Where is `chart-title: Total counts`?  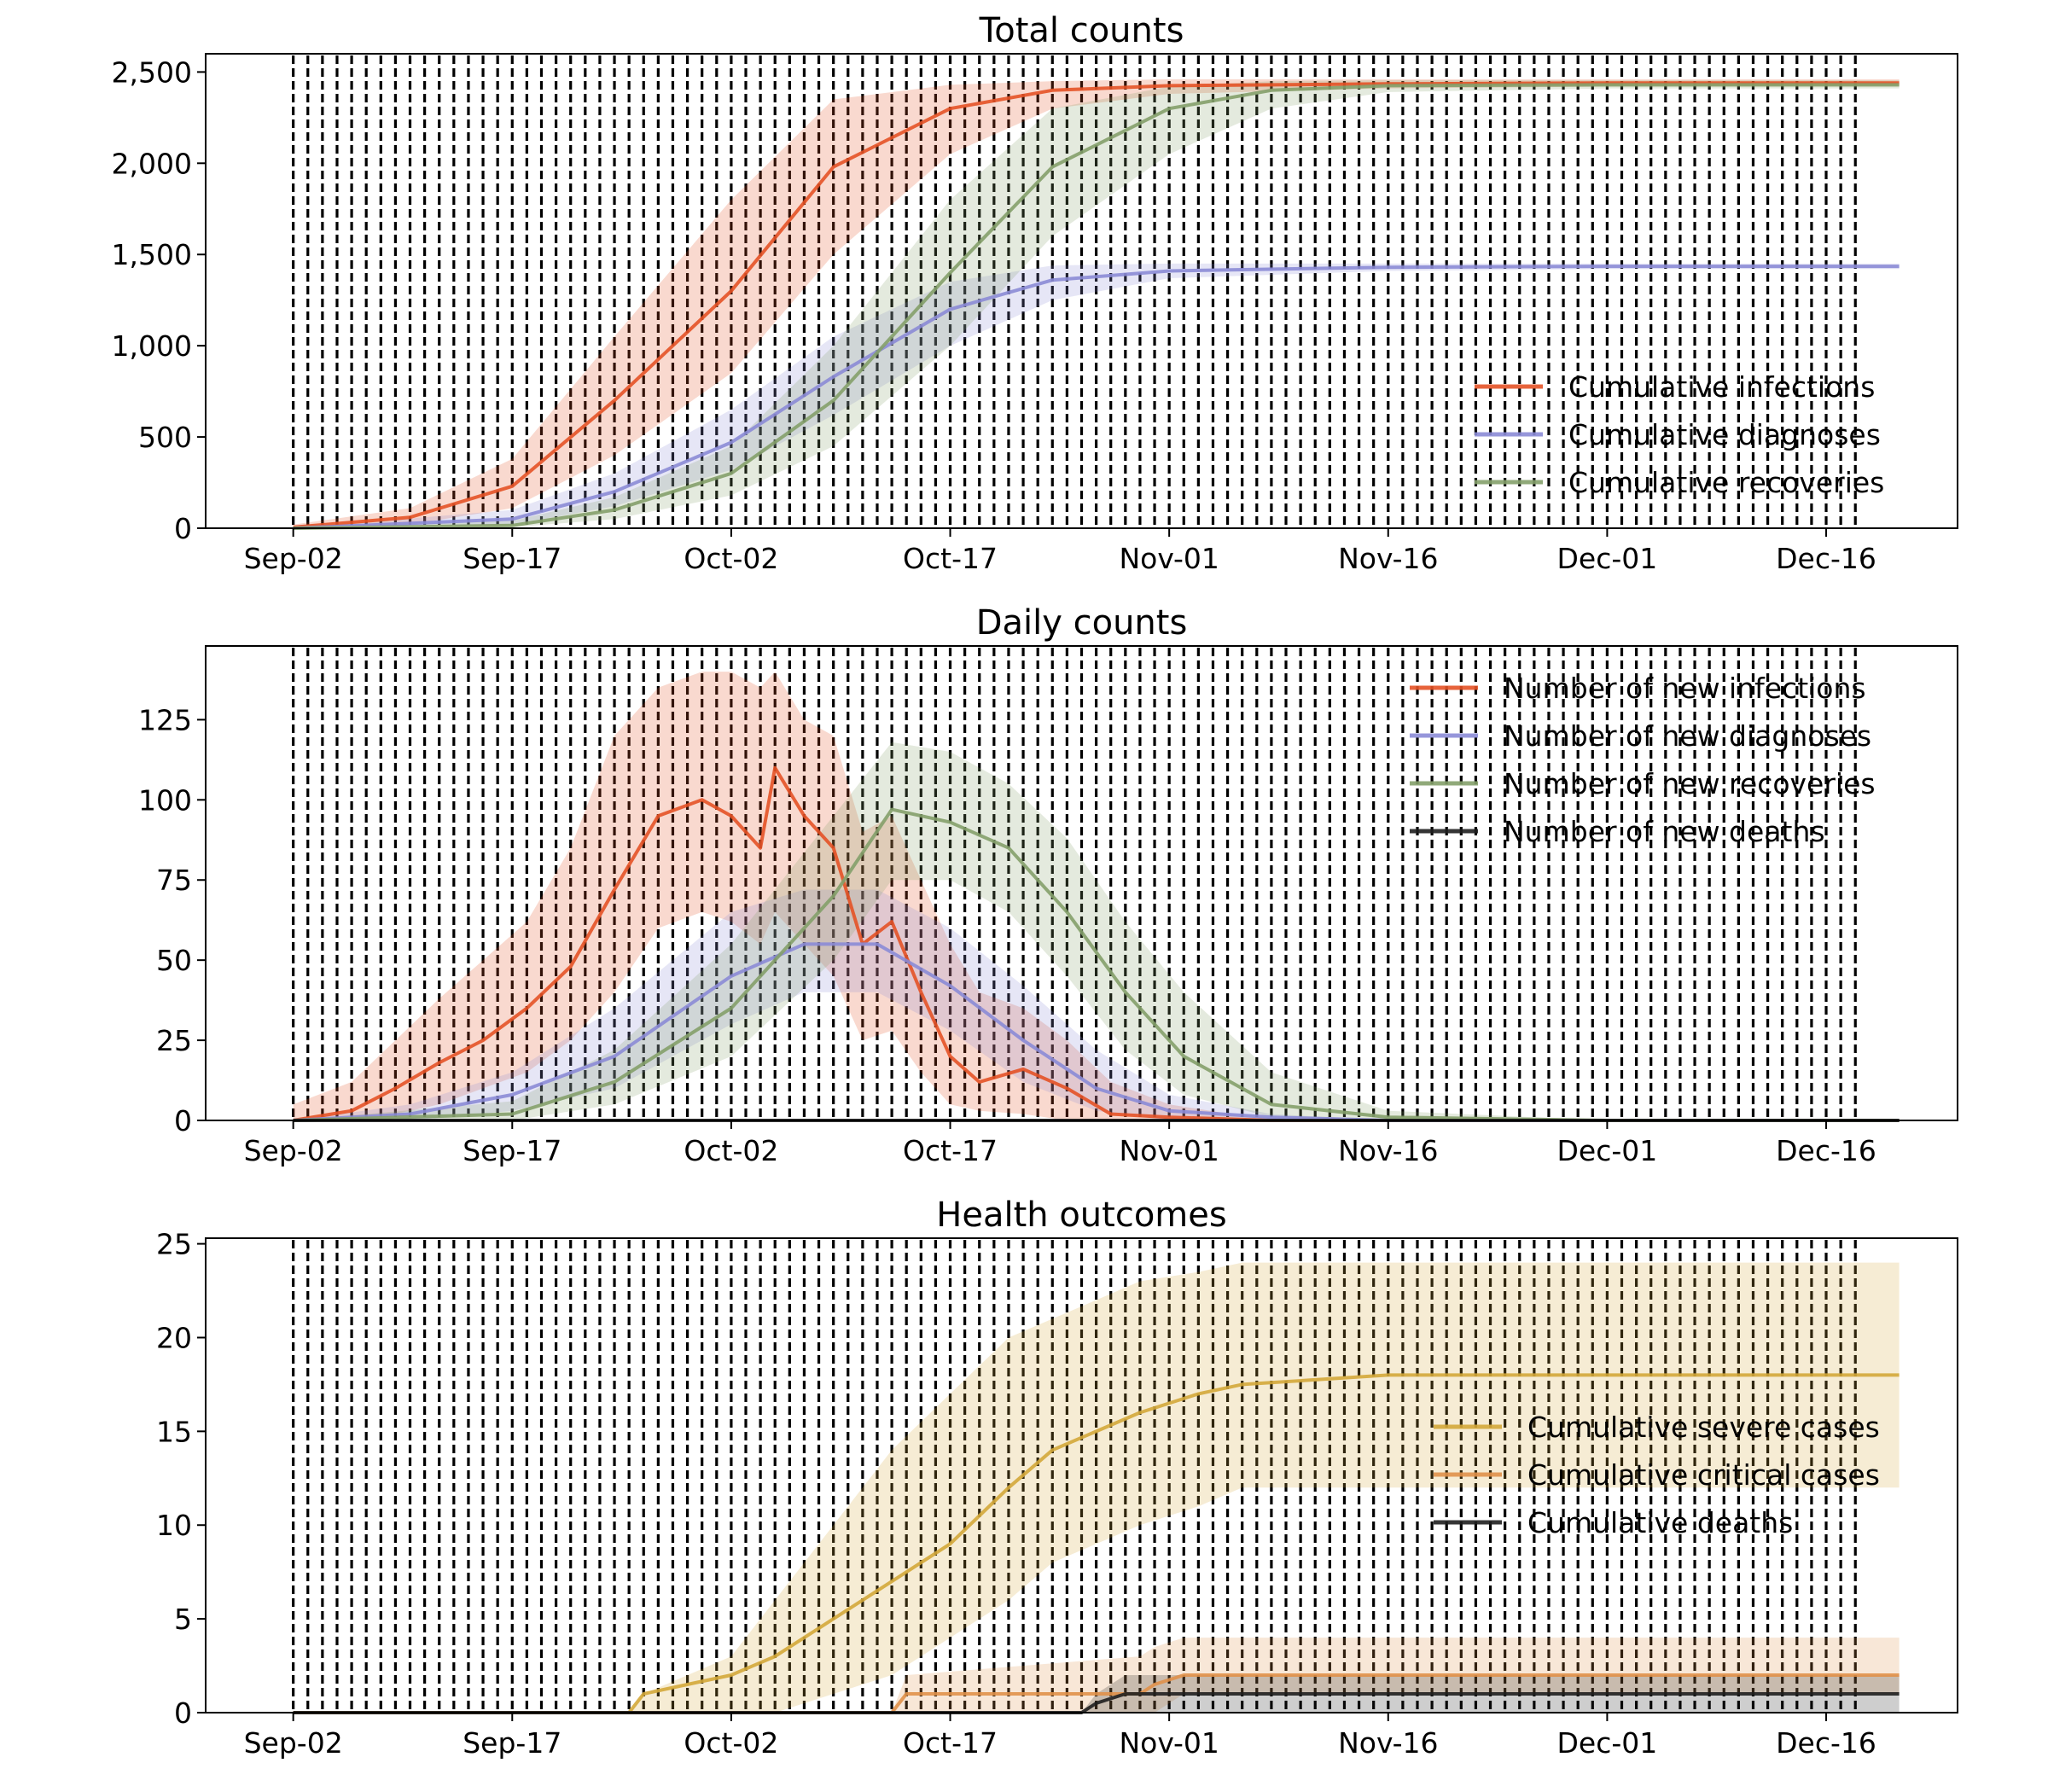
chart-title: Total counts is located at coordinates (1081, 31).